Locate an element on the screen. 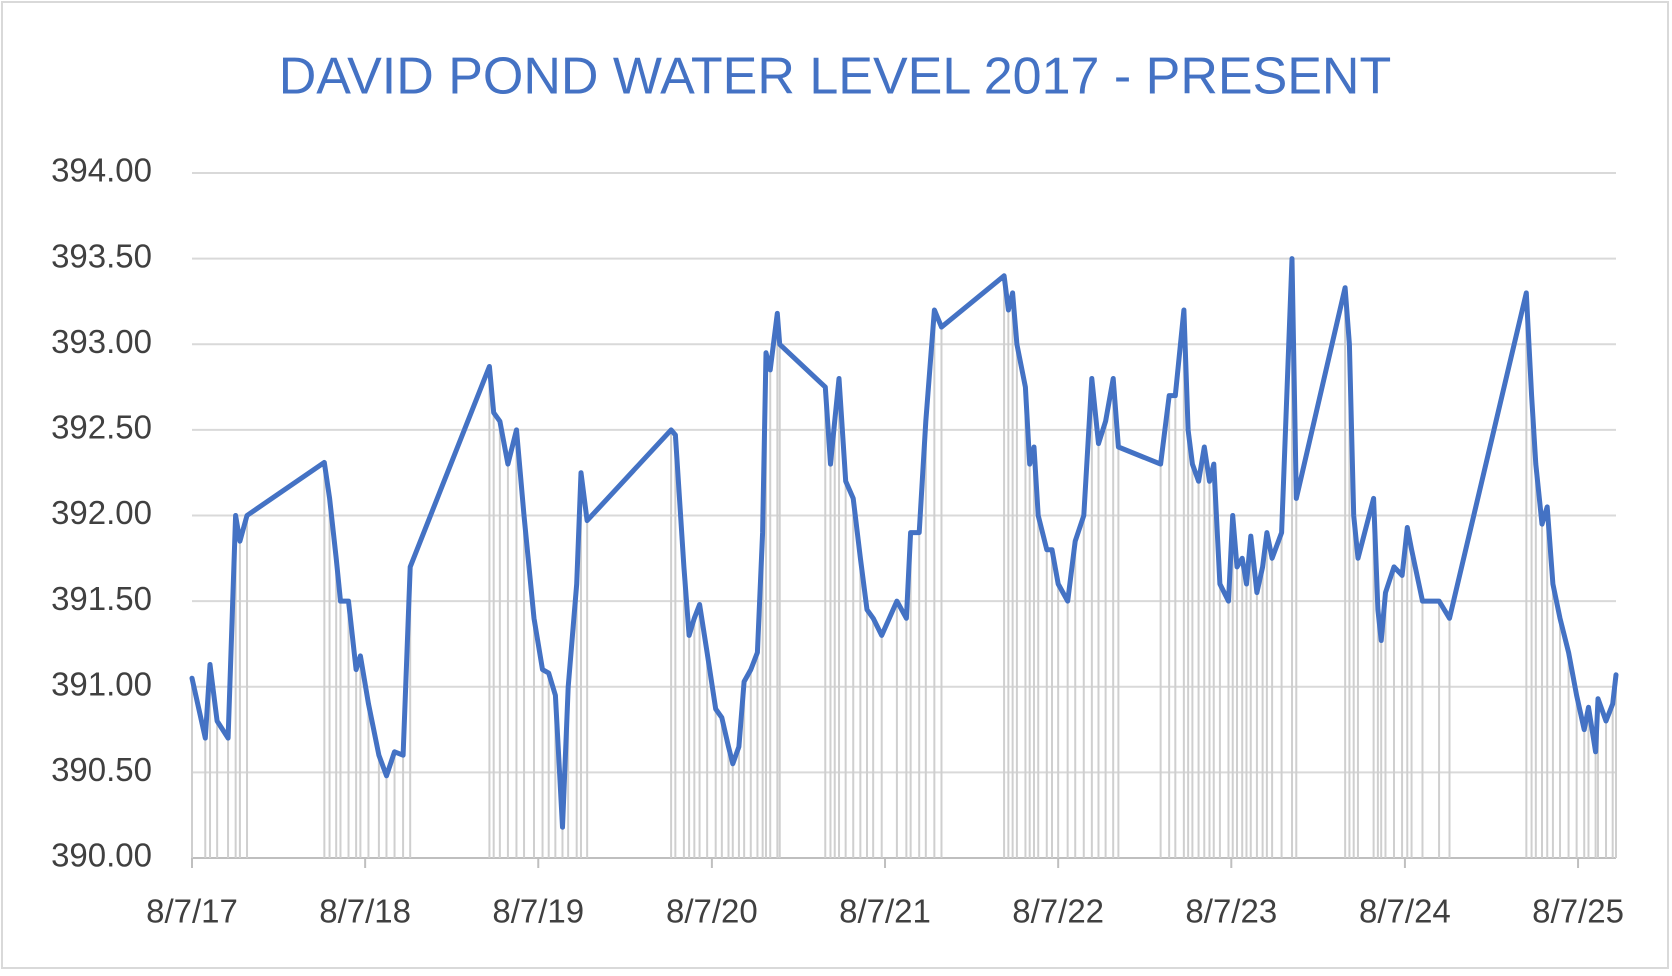  x-tick-label: 8/7/20 is located at coordinates (712, 911).